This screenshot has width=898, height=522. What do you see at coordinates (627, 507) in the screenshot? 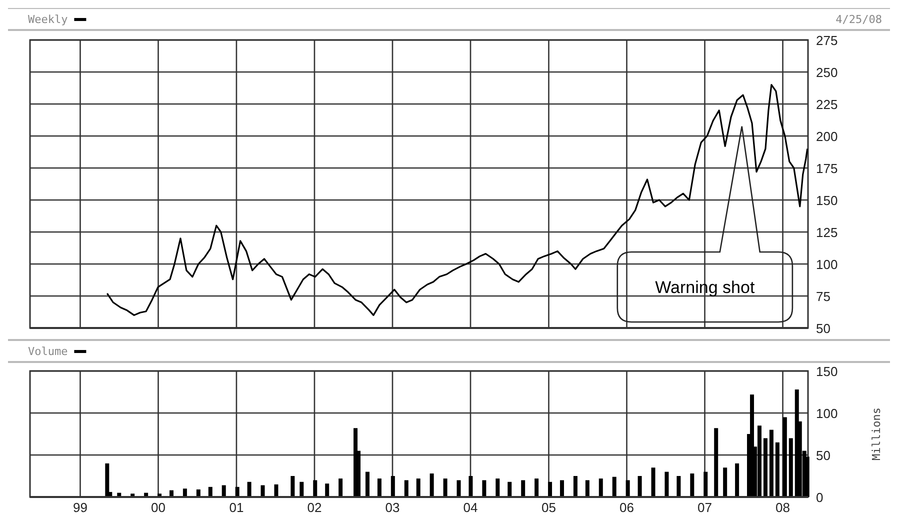
I see `x-tick-label: 06` at bounding box center [627, 507].